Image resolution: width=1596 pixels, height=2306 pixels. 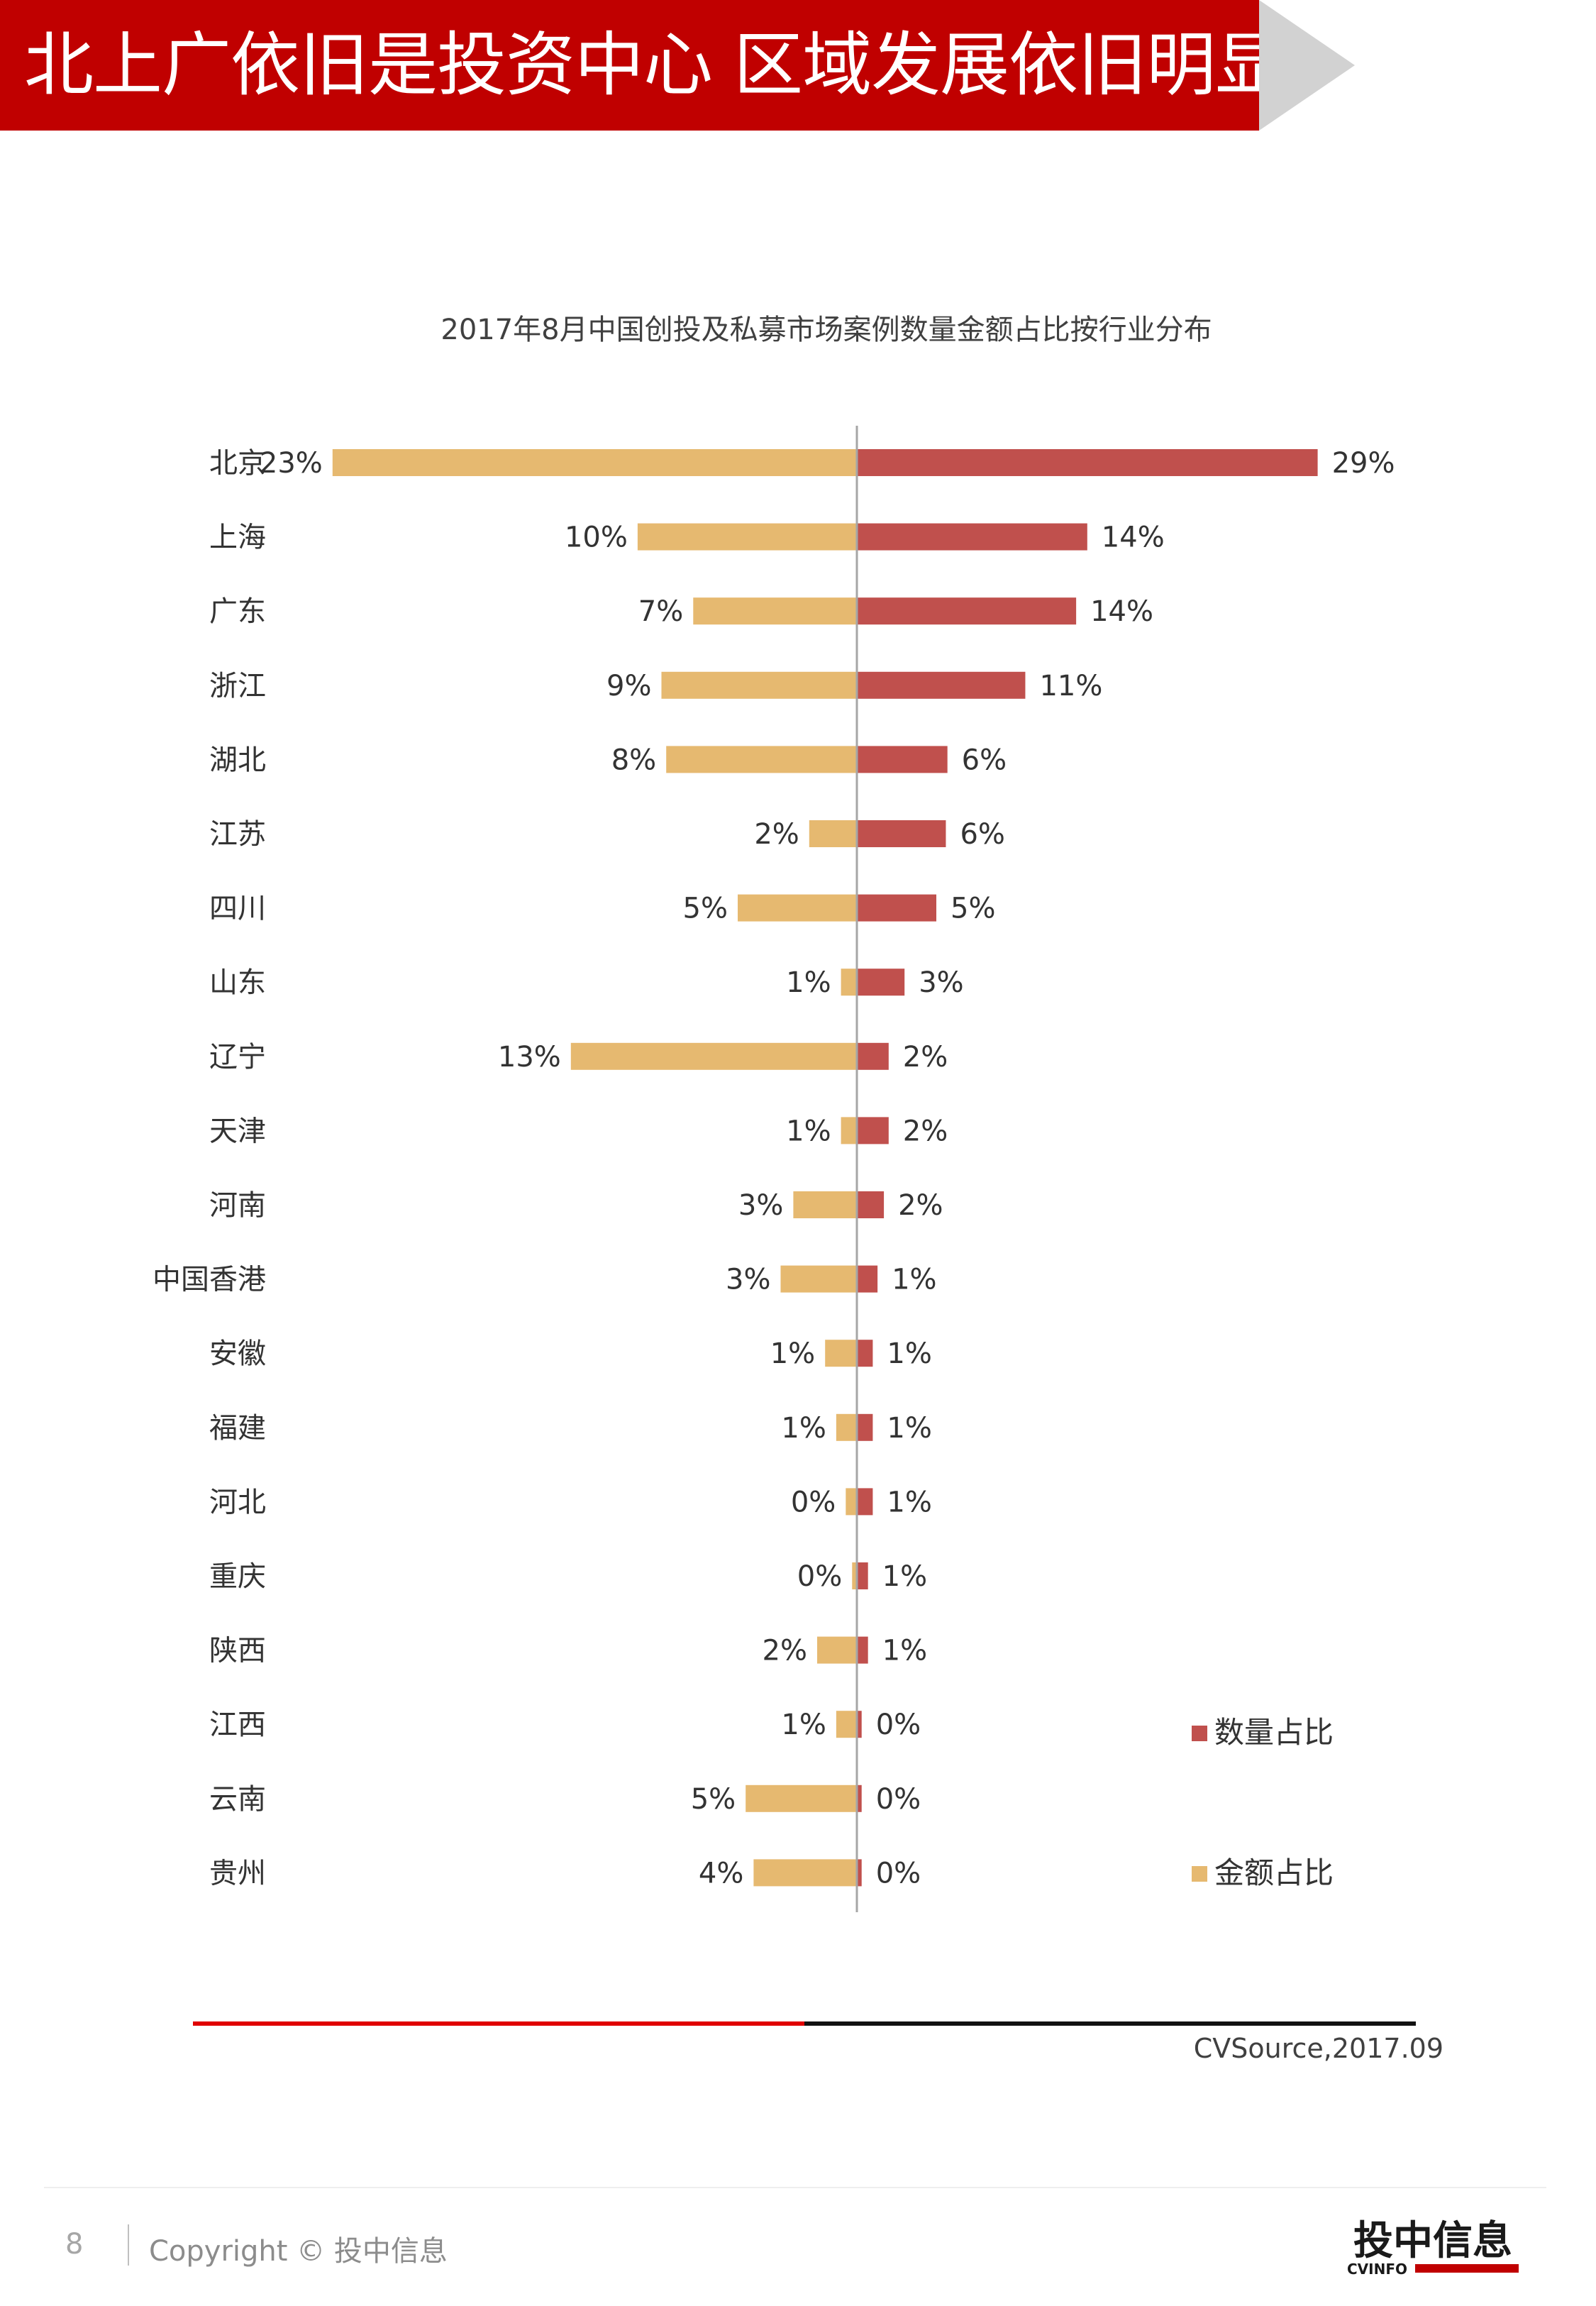 What do you see at coordinates (237, 1428) in the screenshot?
I see `category-label: 福建` at bounding box center [237, 1428].